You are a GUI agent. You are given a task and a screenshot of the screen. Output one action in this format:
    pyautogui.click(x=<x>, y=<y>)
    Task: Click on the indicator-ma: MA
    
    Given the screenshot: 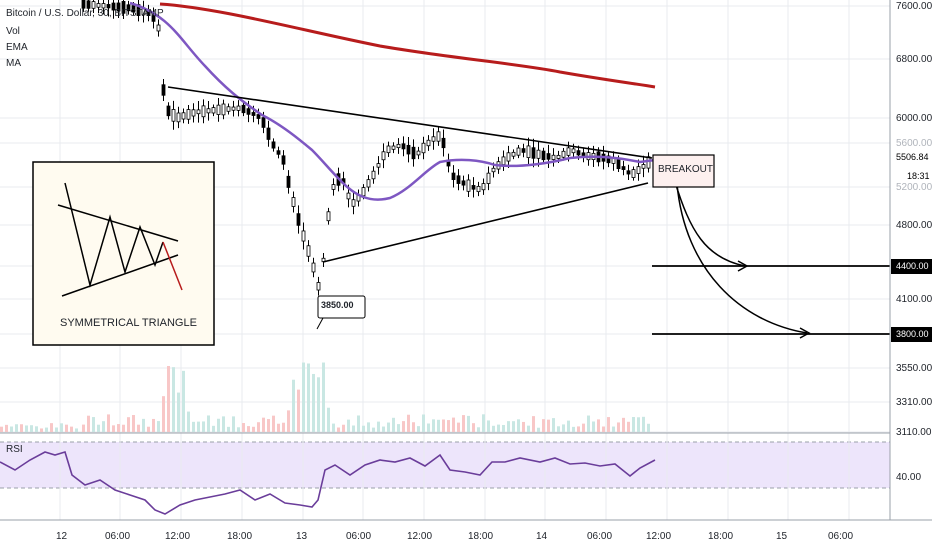 What is the action you would take?
    pyautogui.click(x=13, y=63)
    